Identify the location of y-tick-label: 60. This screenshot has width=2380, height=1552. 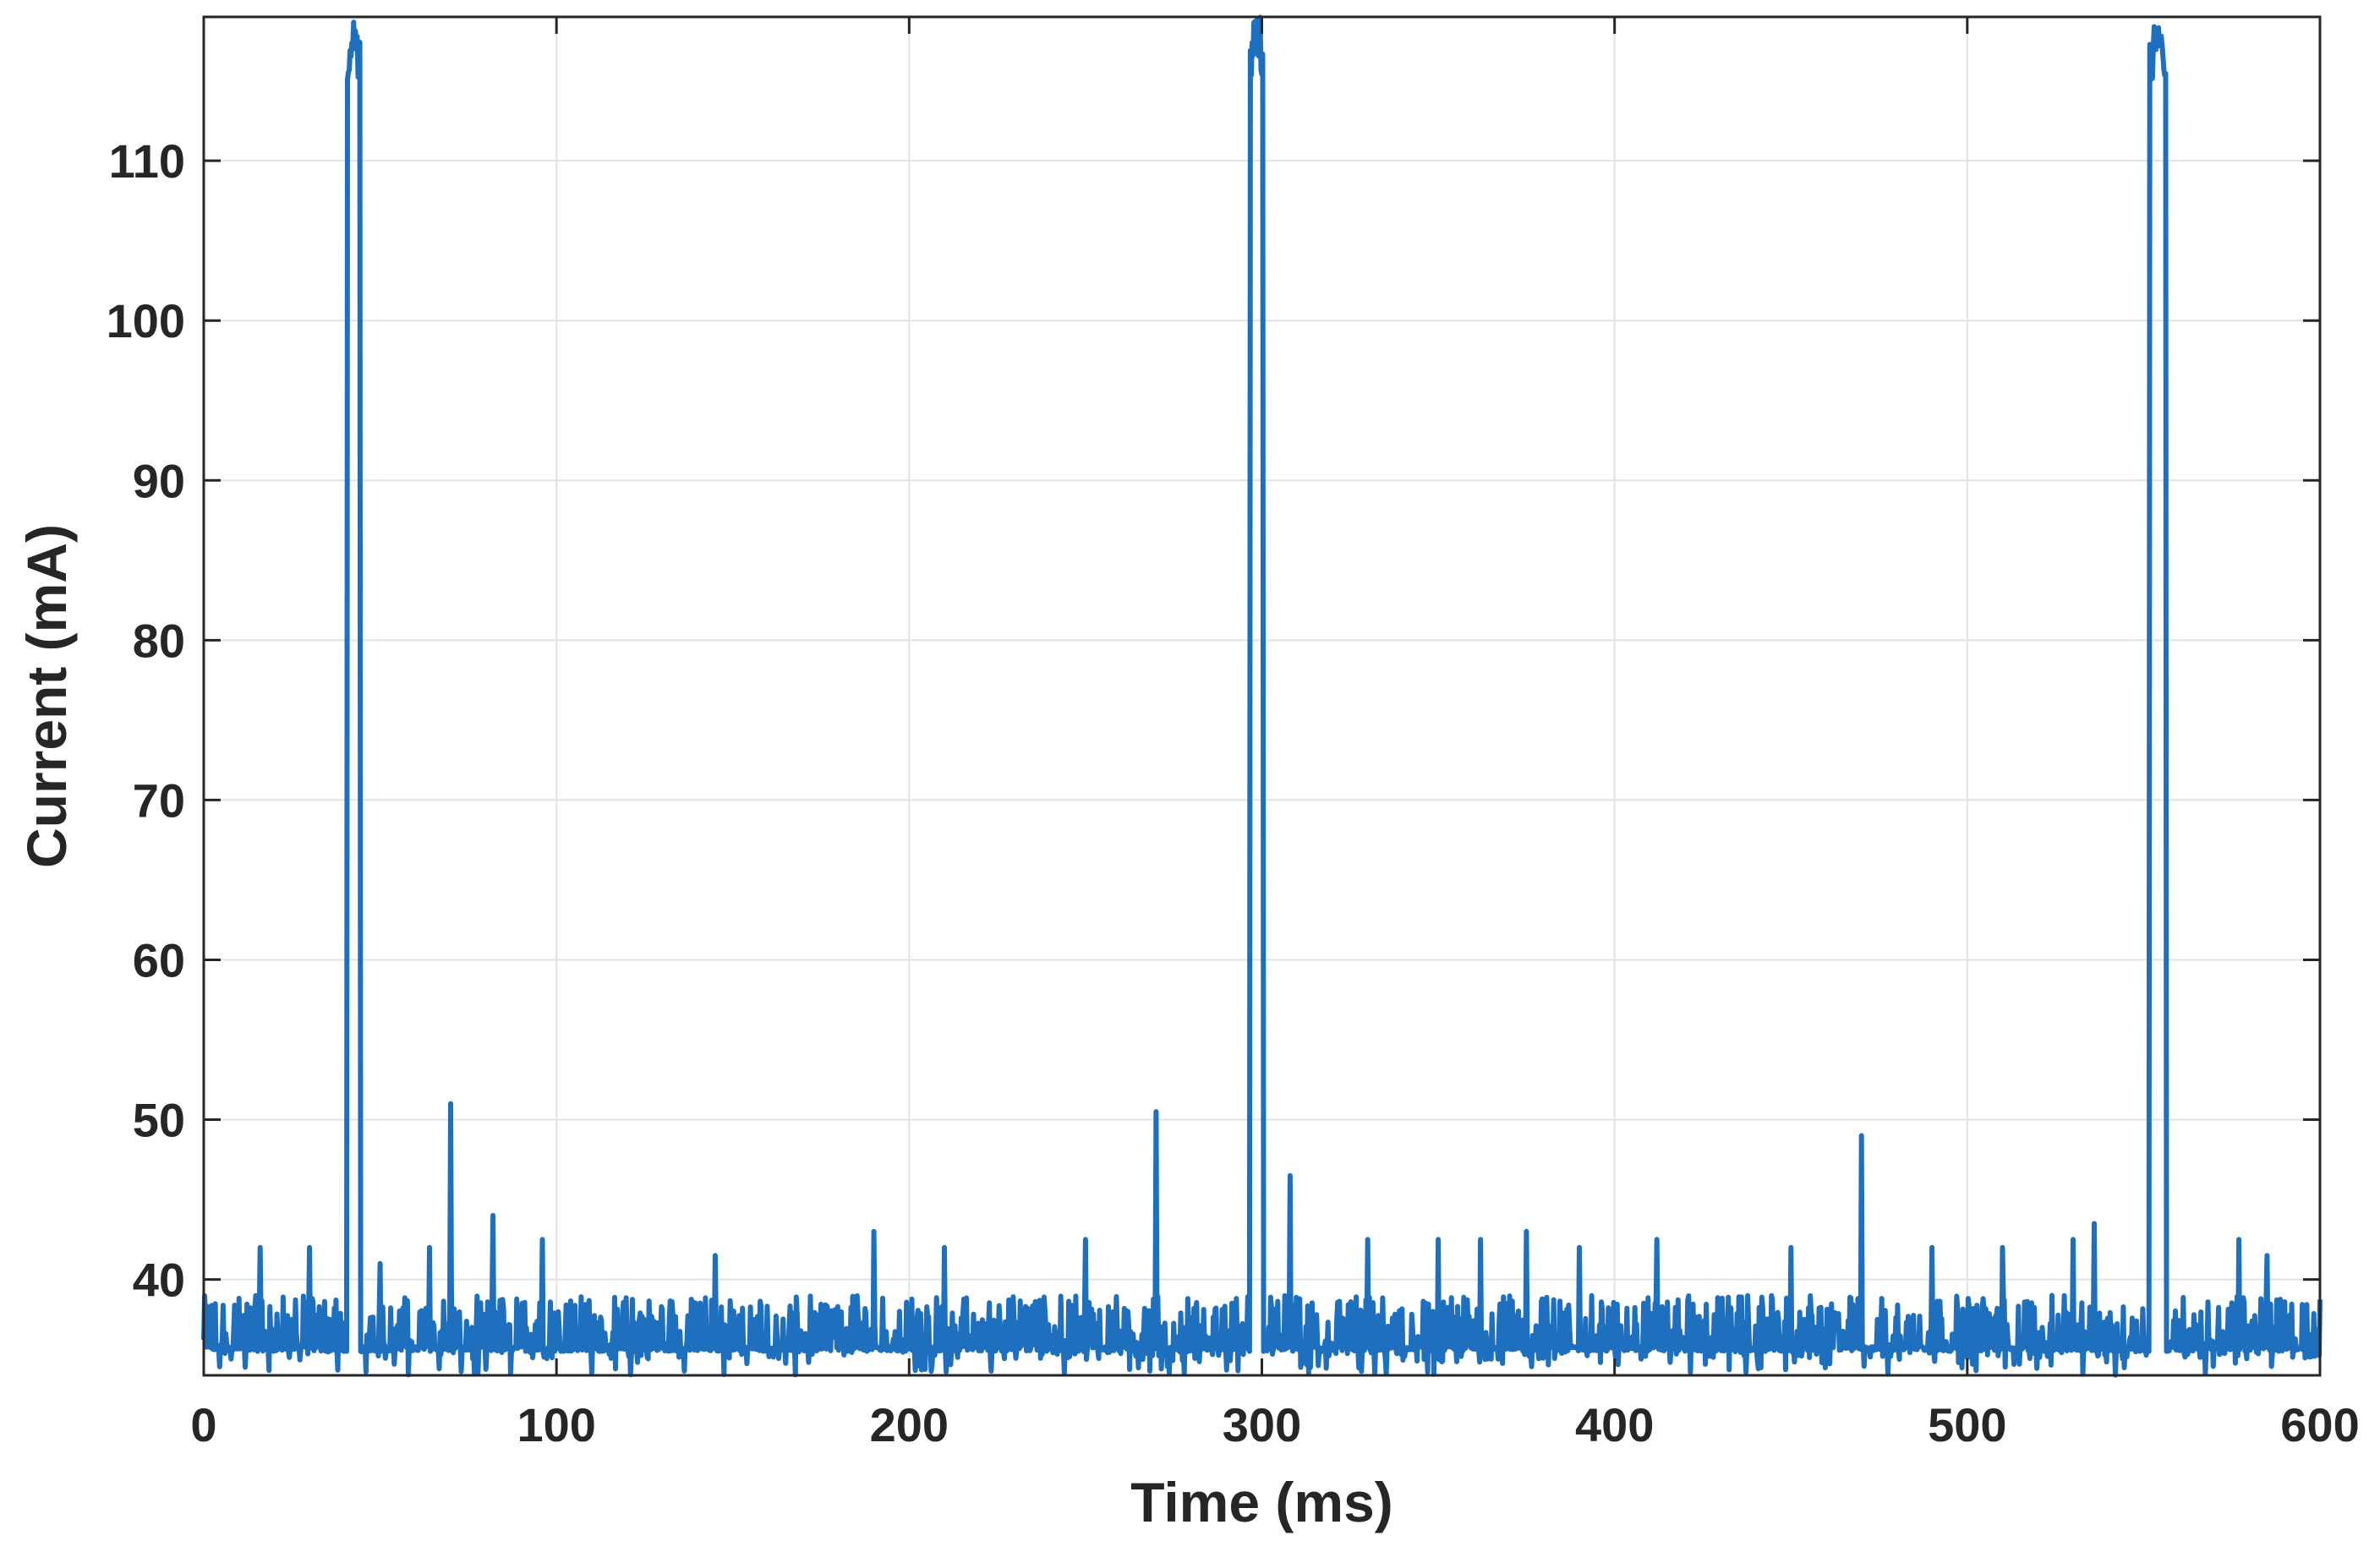
(159, 959).